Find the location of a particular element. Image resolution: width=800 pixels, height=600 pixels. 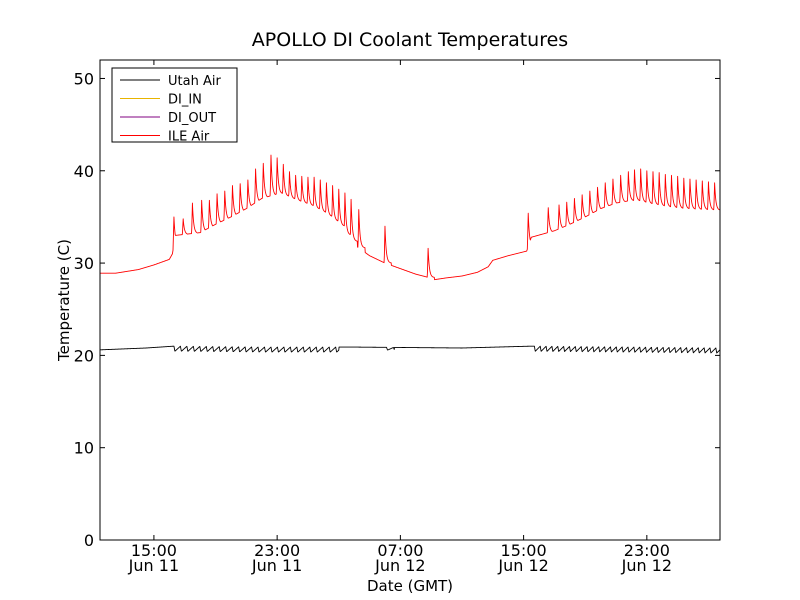

y-tick-label: 20 is located at coordinates (84, 355).